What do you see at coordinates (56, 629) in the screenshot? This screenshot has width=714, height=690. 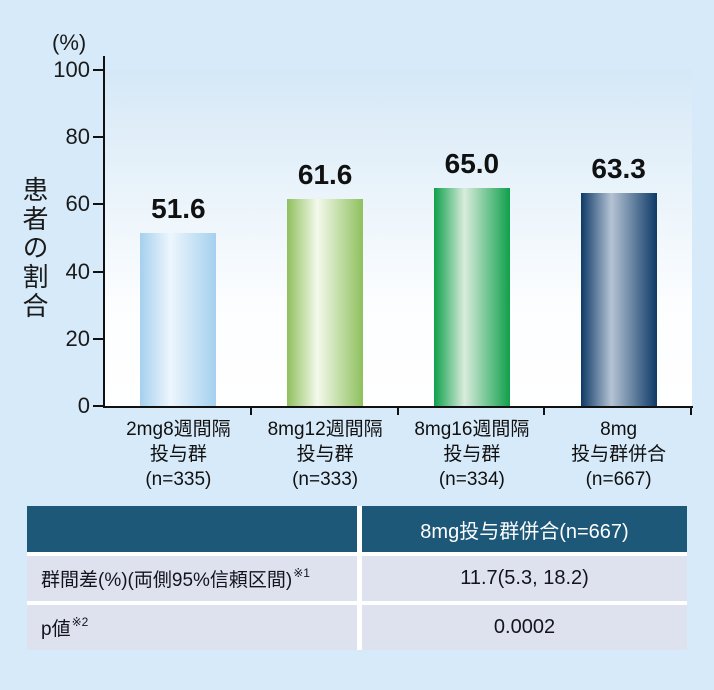 I see `row-label-text: p値` at bounding box center [56, 629].